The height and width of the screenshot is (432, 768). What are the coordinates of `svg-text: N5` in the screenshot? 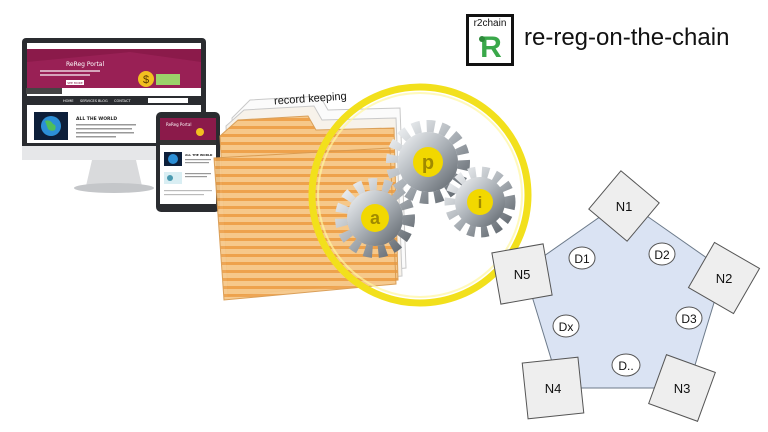 It's located at (522, 274).